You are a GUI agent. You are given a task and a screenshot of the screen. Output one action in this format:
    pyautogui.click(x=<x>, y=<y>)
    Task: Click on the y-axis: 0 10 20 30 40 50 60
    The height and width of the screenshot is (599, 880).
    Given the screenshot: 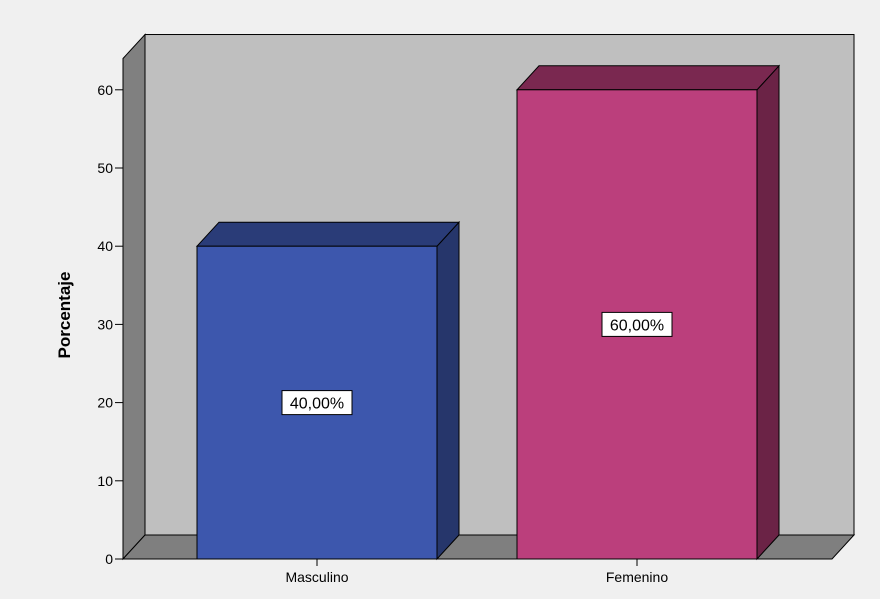 What is the action you would take?
    pyautogui.click(x=110, y=312)
    